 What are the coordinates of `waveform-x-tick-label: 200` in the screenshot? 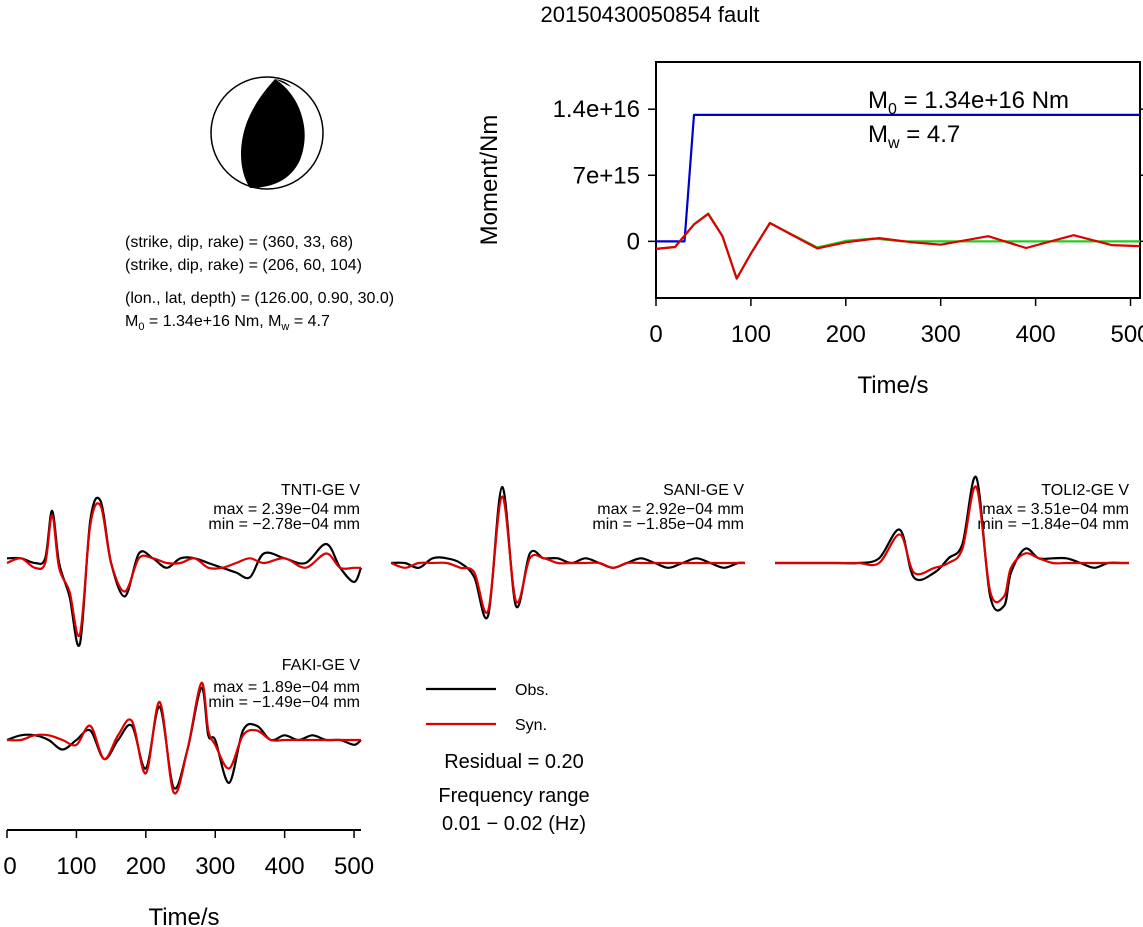 It's located at (146, 866).